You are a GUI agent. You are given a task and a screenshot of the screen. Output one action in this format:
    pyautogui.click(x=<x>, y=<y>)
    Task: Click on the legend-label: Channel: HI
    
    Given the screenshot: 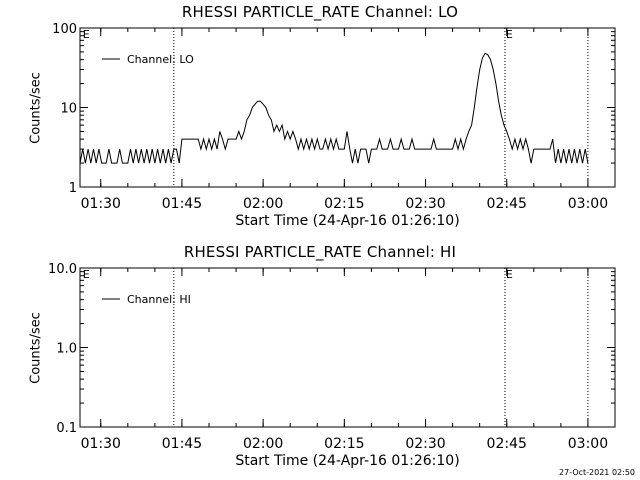 What is the action you would take?
    pyautogui.click(x=159, y=299)
    